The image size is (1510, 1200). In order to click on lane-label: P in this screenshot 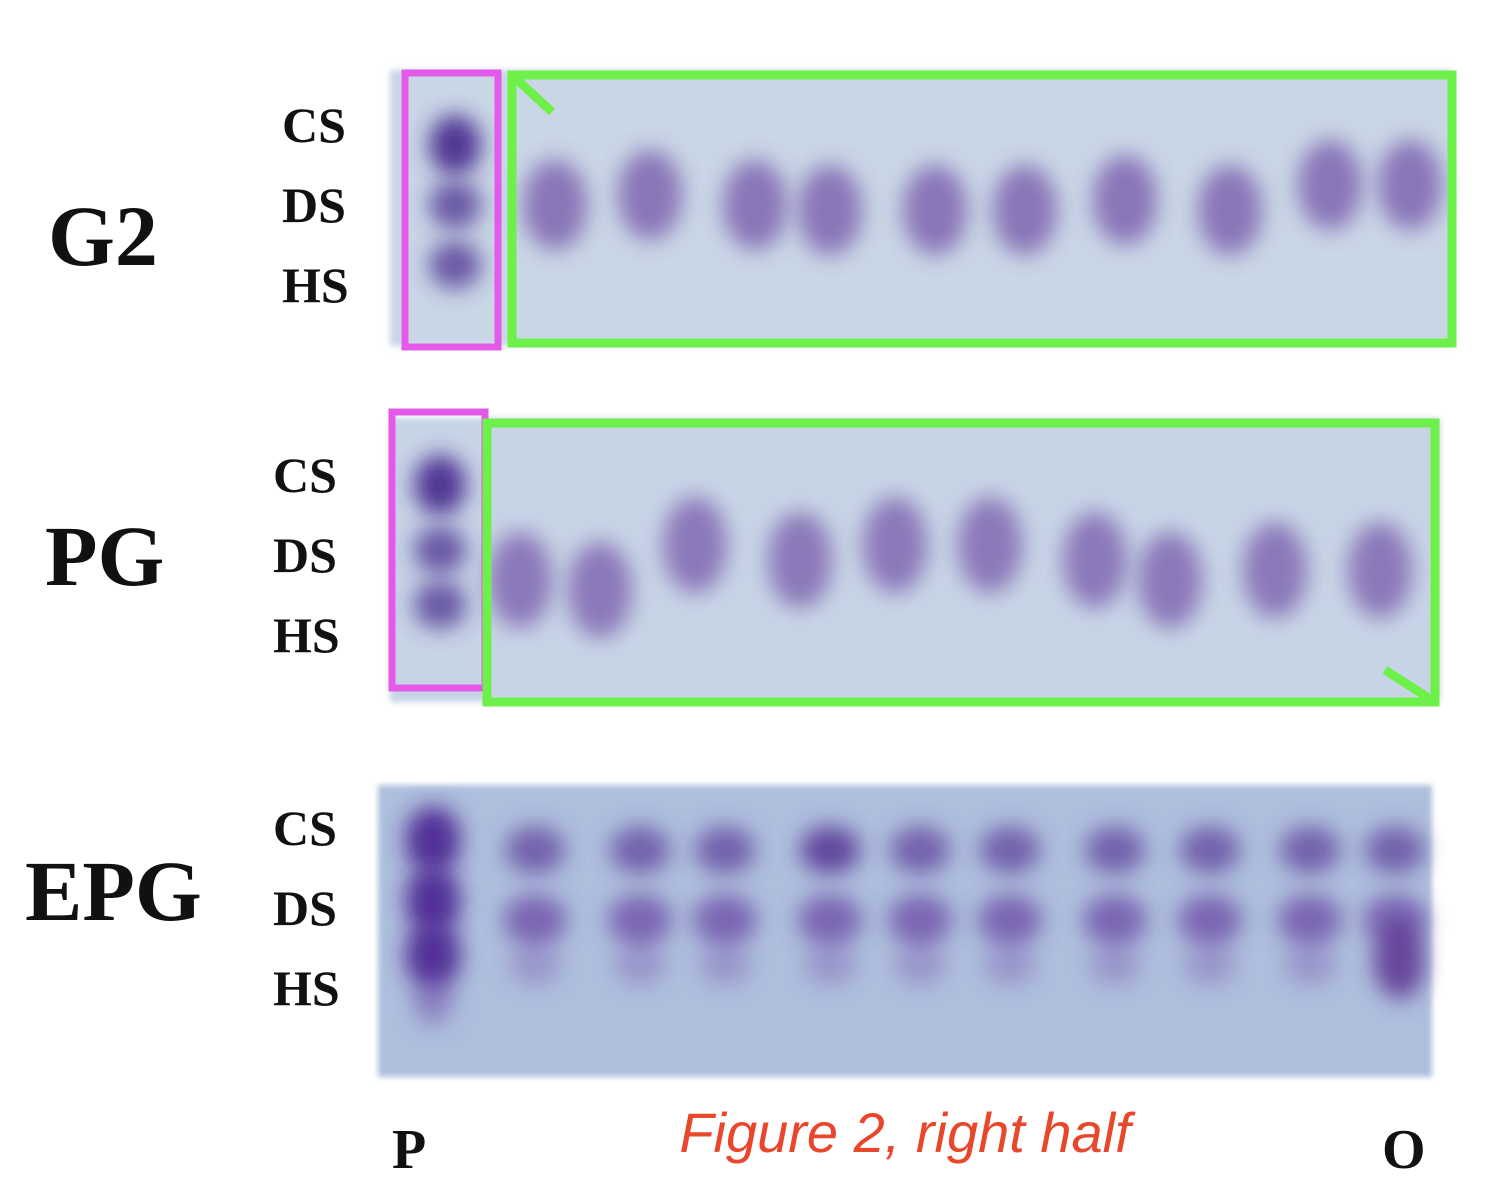, I will do `click(409, 1150)`.